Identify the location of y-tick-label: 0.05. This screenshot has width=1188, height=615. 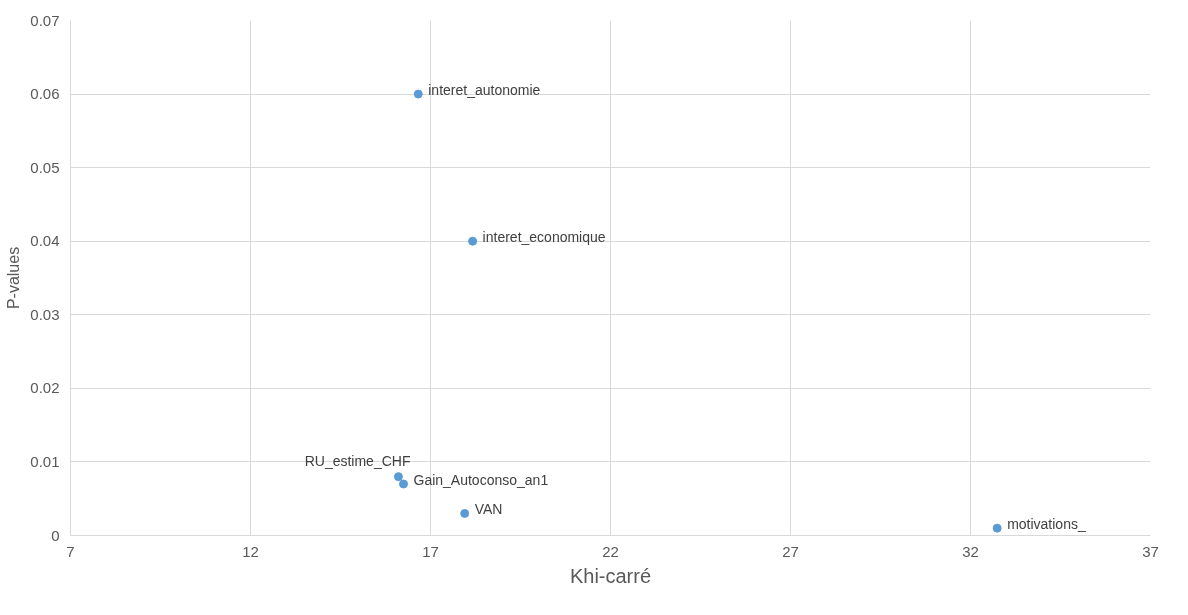
(45, 167).